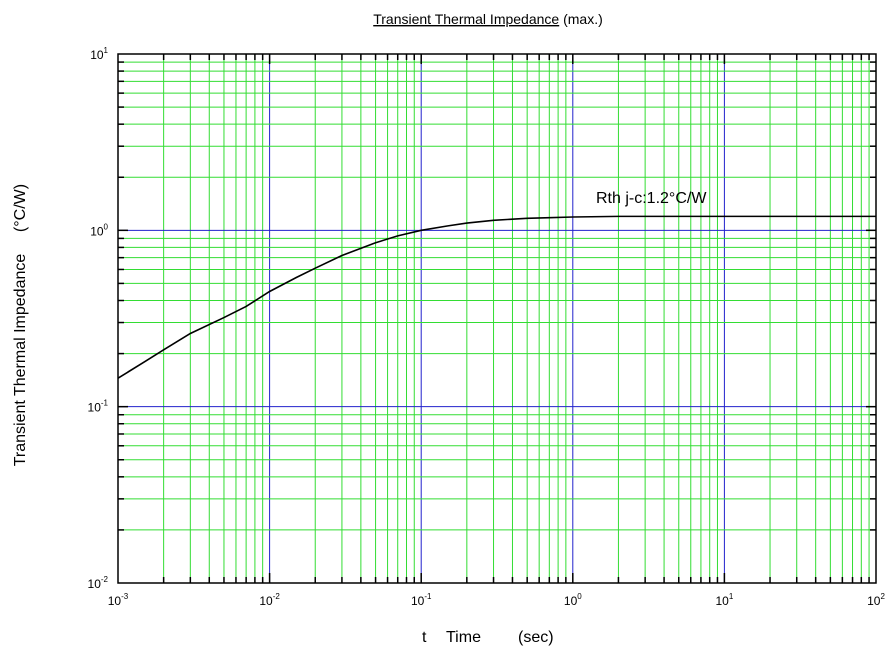 Image resolution: width=890 pixels, height=651 pixels. Describe the element at coordinates (106, 50) in the screenshot. I see `y-tick-exponent: 1` at that location.